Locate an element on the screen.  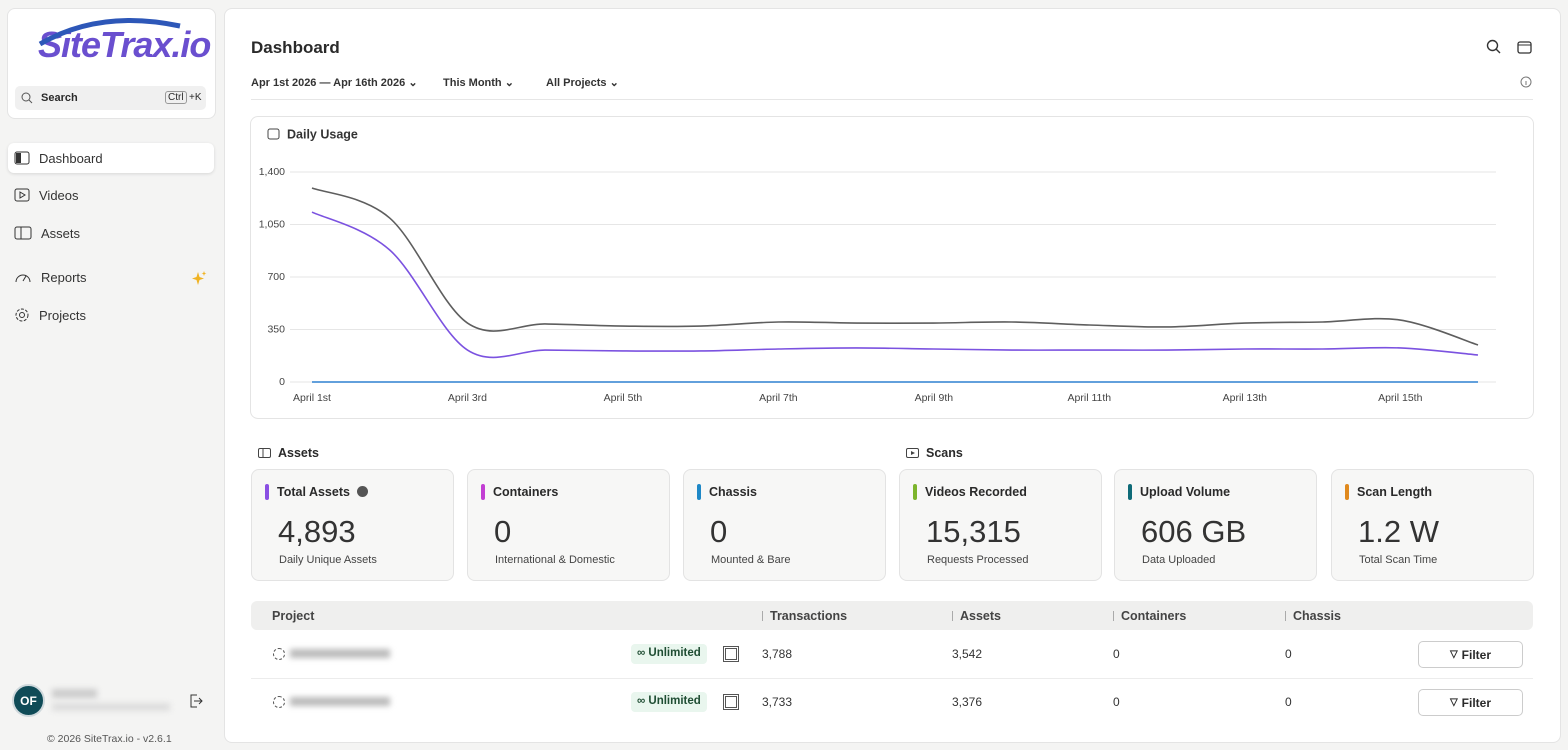
nav-item: Reports is located at coordinates (50, 277).